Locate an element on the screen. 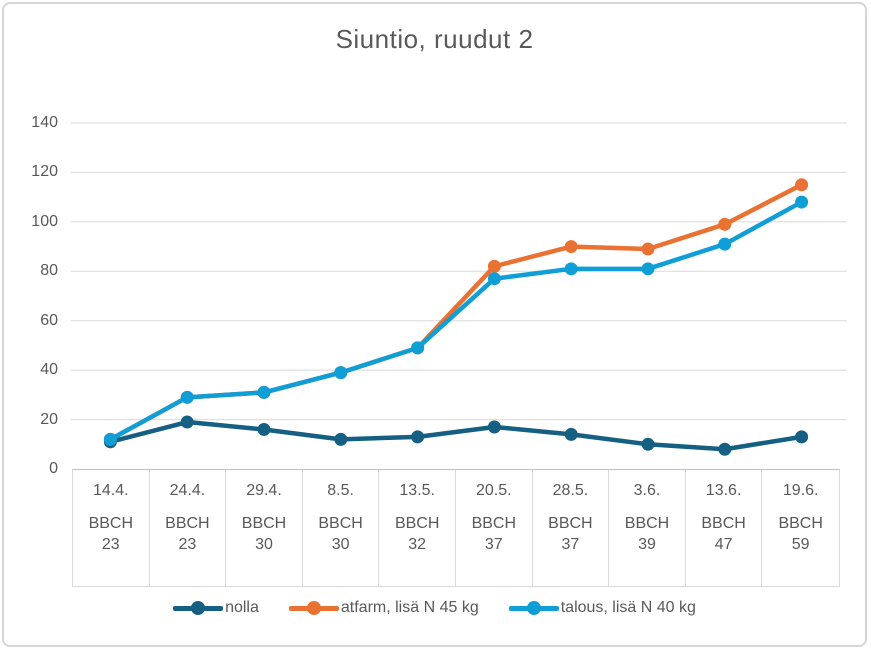 This screenshot has height=651, width=871. x-date-label: 28.5. is located at coordinates (570, 490).